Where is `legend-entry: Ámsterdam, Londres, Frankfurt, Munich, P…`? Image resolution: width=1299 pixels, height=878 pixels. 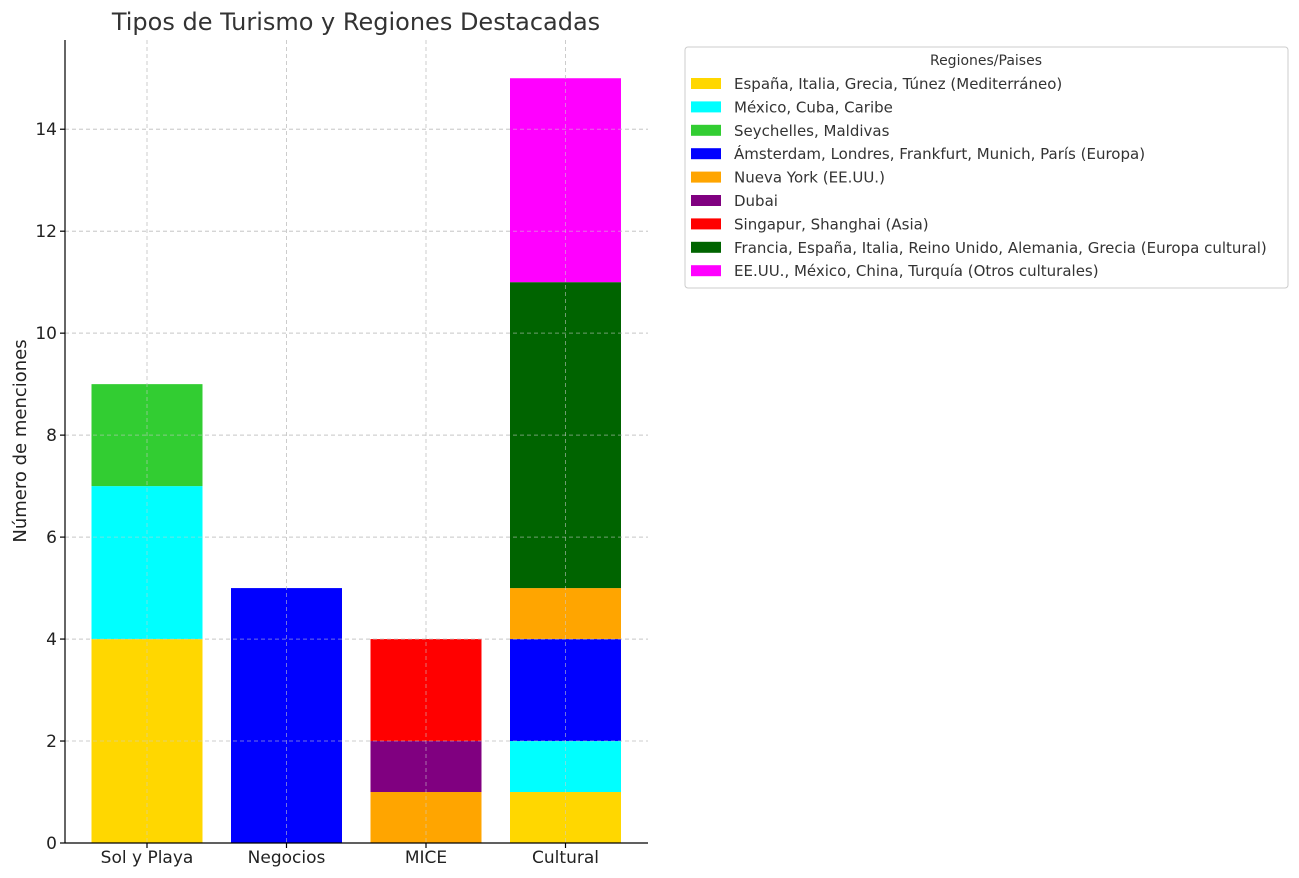 legend-entry: Ámsterdam, Londres, Frankfurt, Munich, P… is located at coordinates (939, 153).